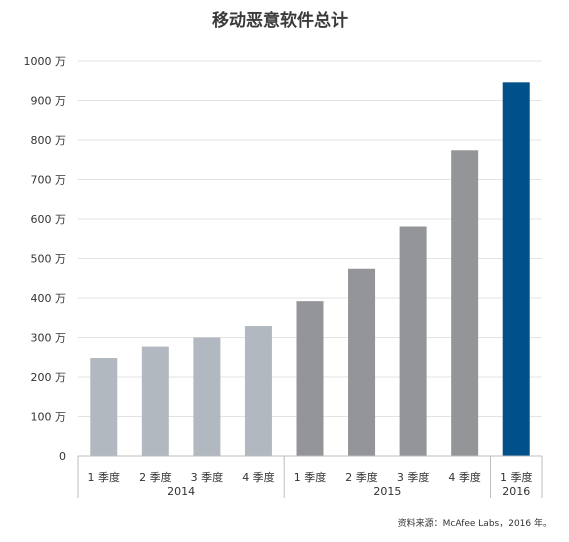 The height and width of the screenshot is (542, 569). Describe the element at coordinates (49, 101) in the screenshot. I see `y-tick-label: 900 万` at that location.